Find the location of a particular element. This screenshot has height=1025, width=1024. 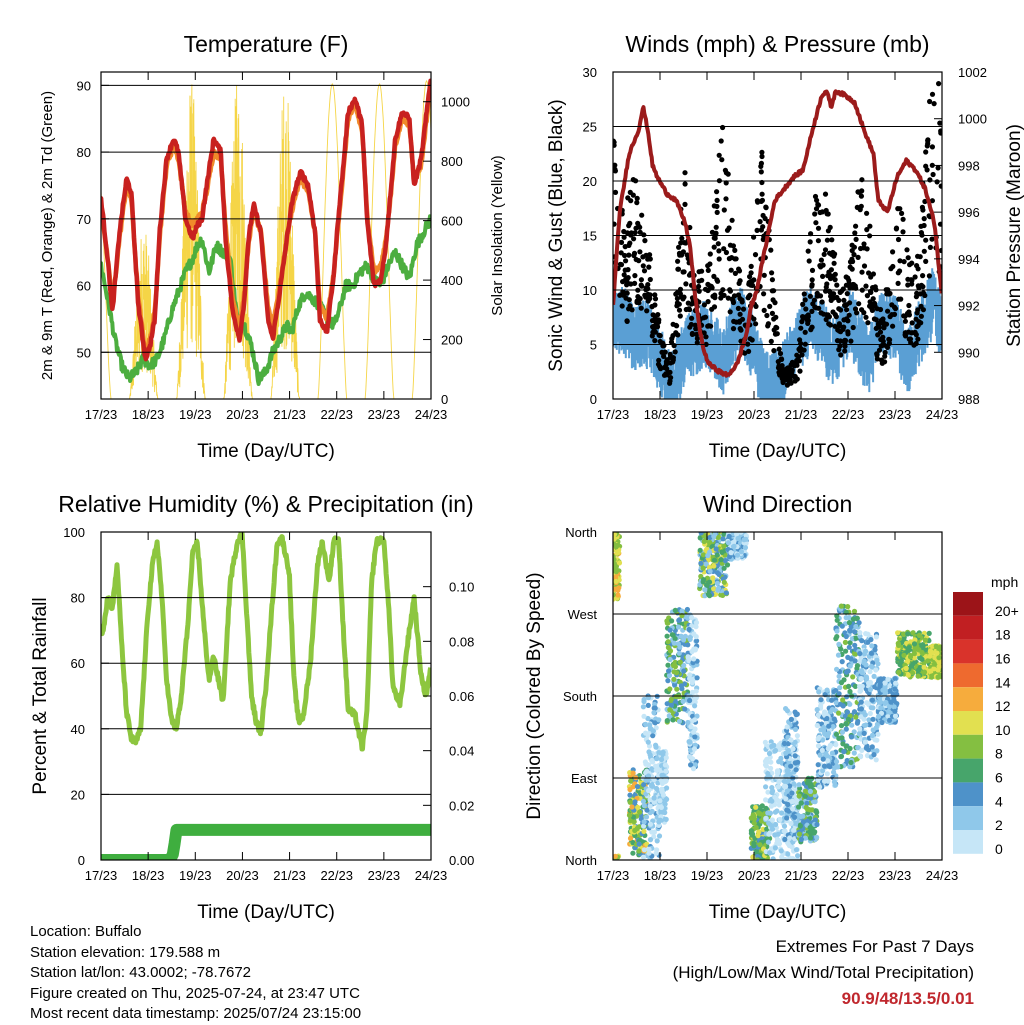

colorbar-label: 10 is located at coordinates (1003, 730).